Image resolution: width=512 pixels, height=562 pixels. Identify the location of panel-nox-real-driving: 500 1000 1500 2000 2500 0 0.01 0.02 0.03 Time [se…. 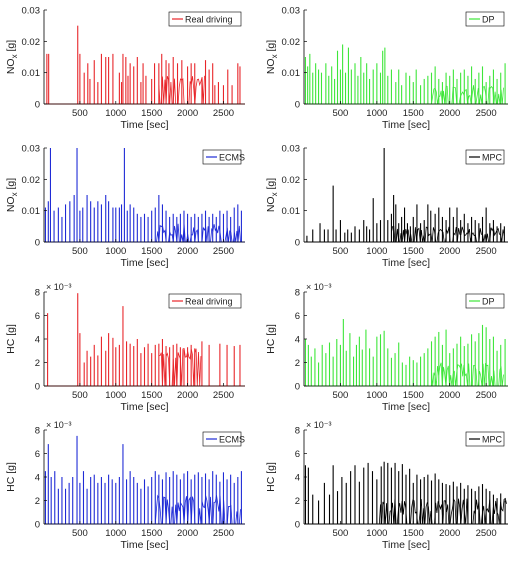
(125, 68).